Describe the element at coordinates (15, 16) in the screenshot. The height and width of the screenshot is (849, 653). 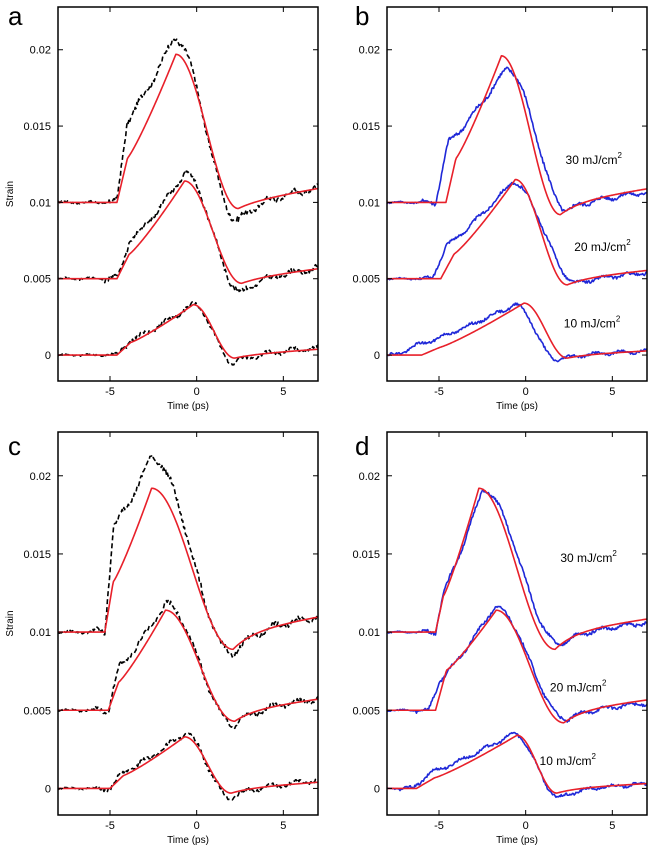
I see `panel-letter-a: a` at that location.